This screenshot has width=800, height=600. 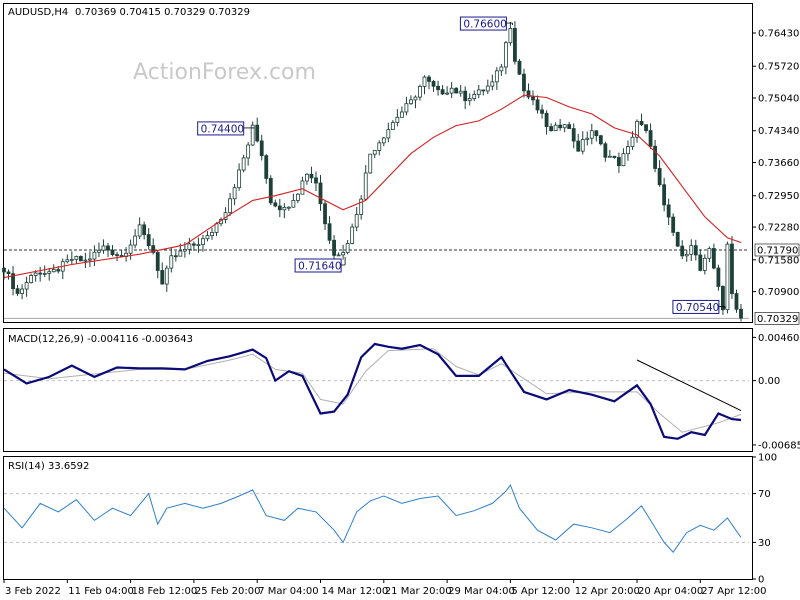 I want to click on level-price-label-box, so click(x=777, y=250).